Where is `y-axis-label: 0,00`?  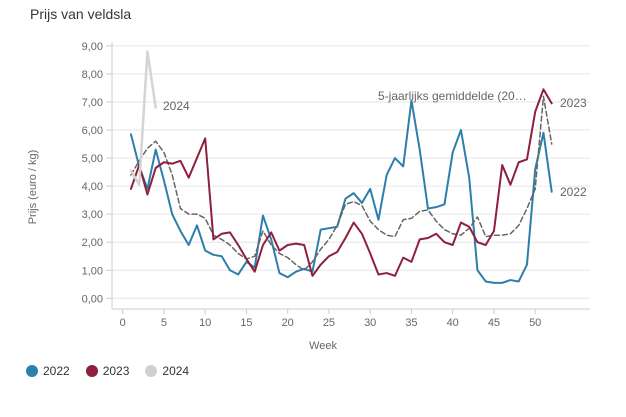 y-axis-label: 0,00 is located at coordinates (92, 299).